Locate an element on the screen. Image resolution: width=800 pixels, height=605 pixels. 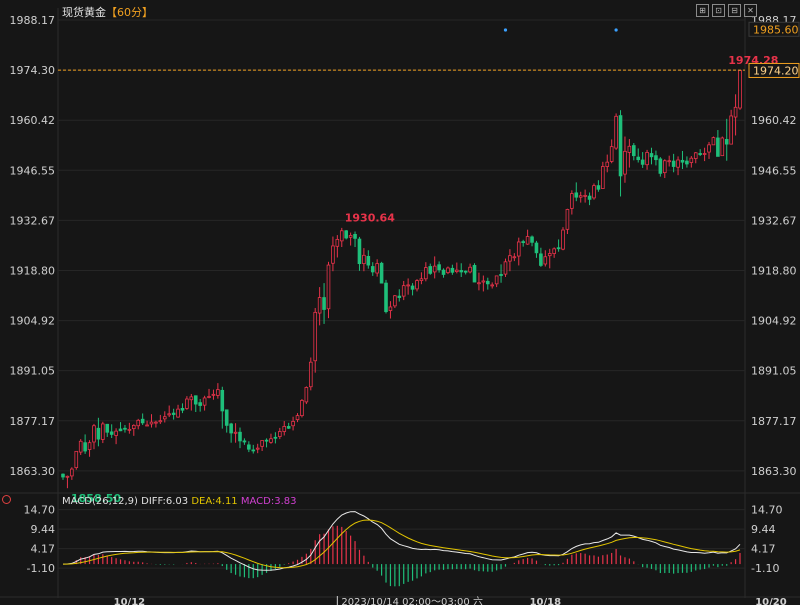
high-price-tag is located at coordinates (774, 29).